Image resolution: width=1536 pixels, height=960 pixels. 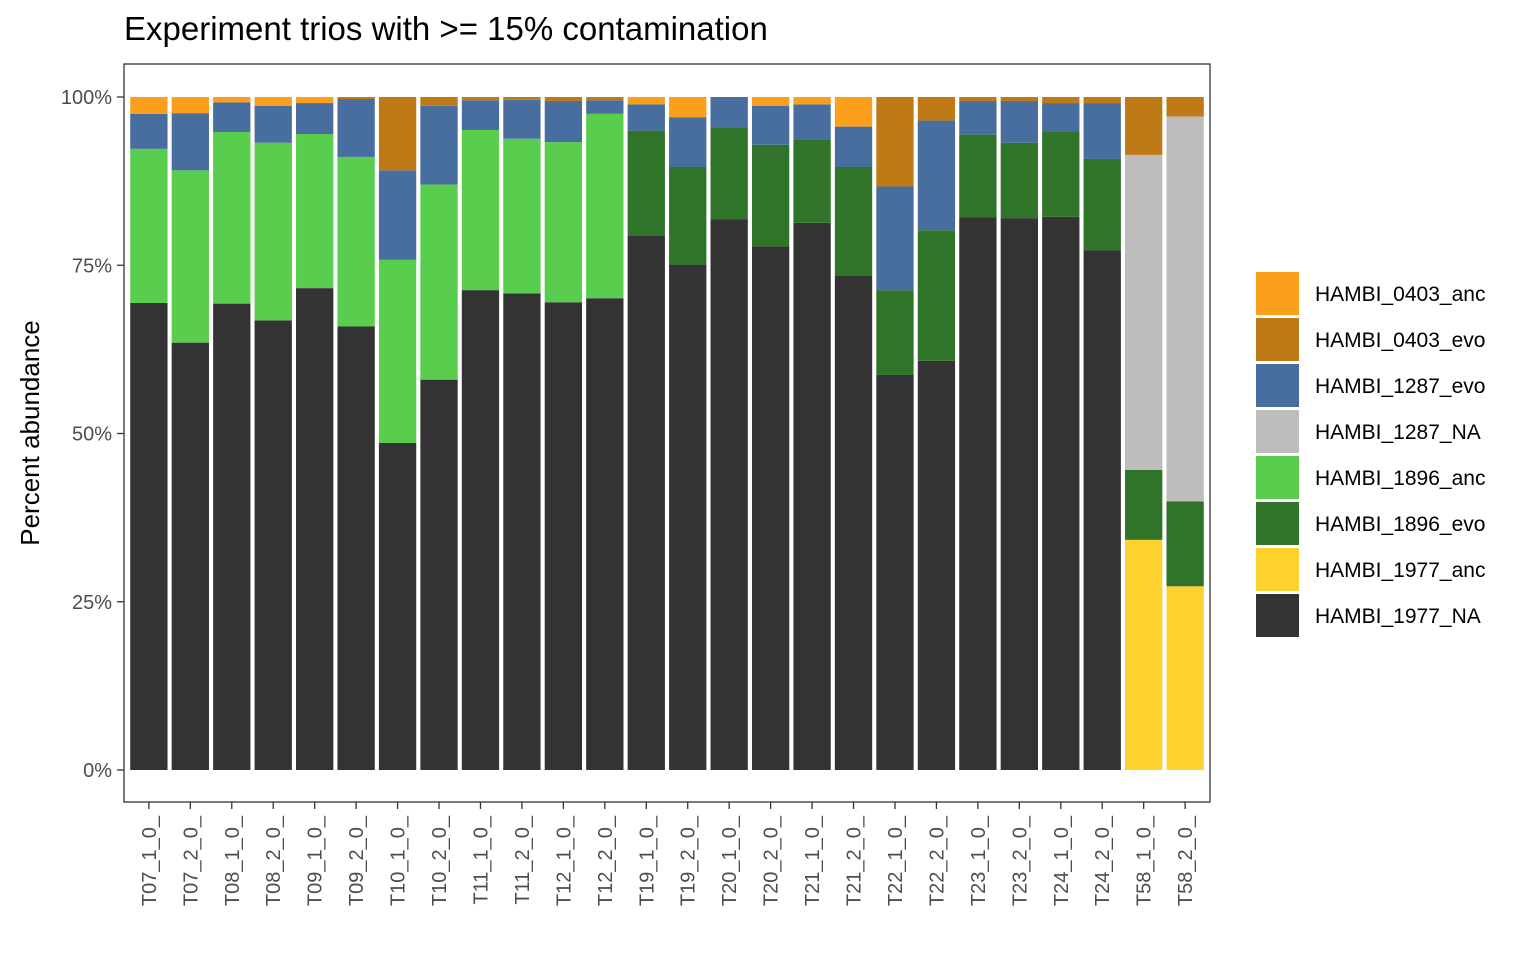 I want to click on bar-segment-t20-2-0-hambi-0403-anc, so click(x=770, y=101).